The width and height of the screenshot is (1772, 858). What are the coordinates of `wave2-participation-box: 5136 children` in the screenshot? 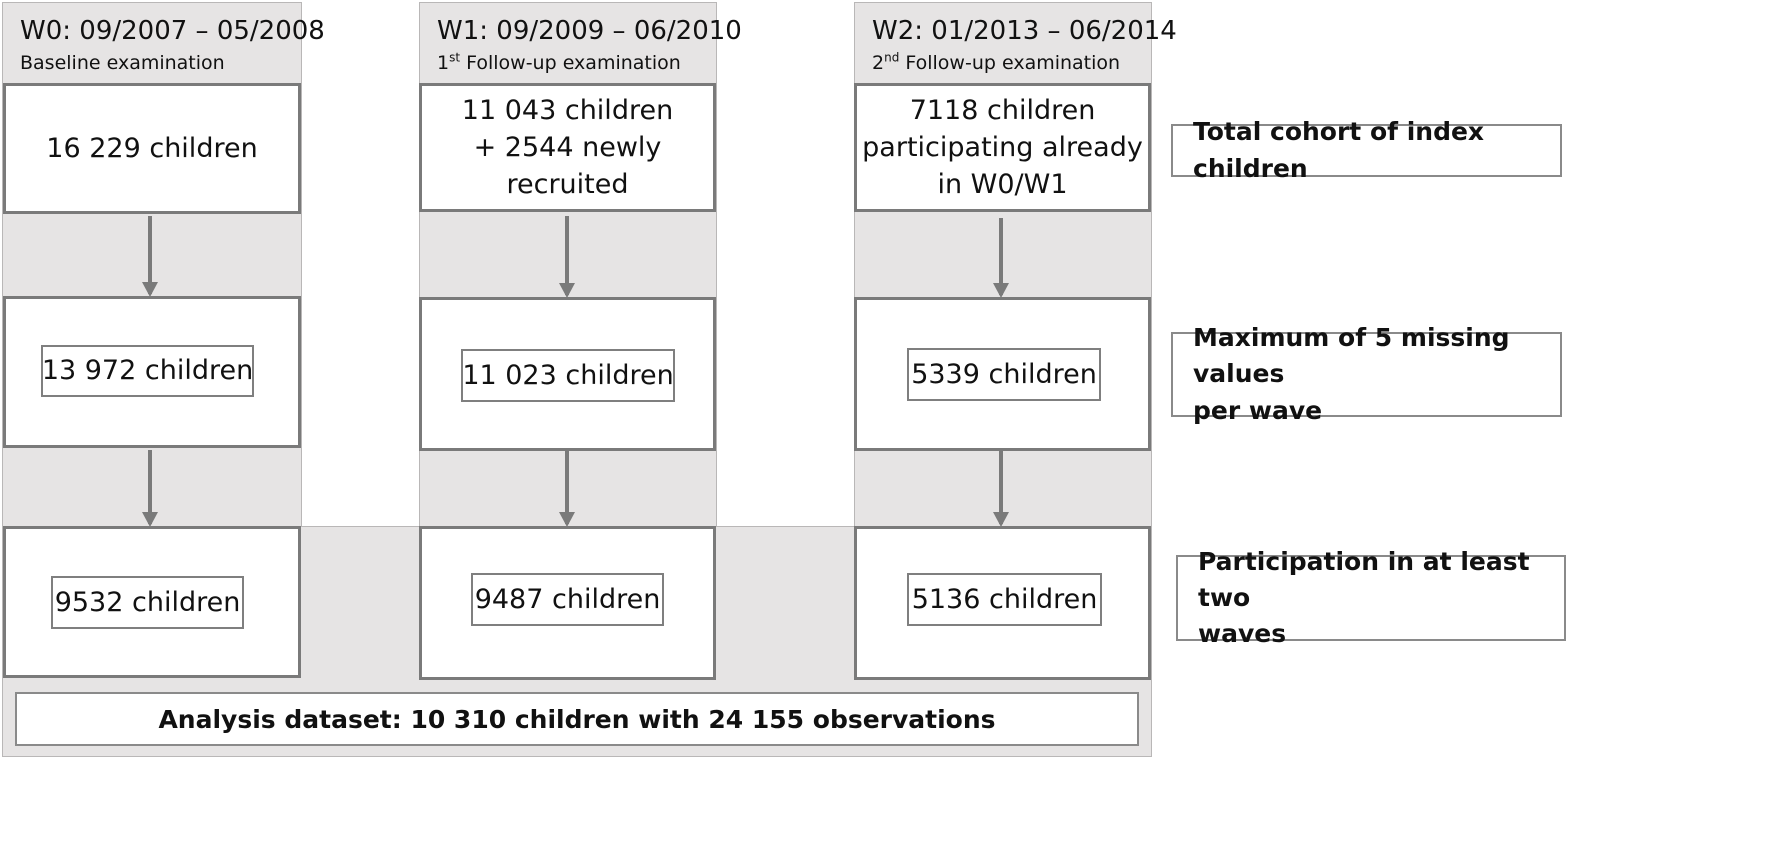 It's located at (1002, 603).